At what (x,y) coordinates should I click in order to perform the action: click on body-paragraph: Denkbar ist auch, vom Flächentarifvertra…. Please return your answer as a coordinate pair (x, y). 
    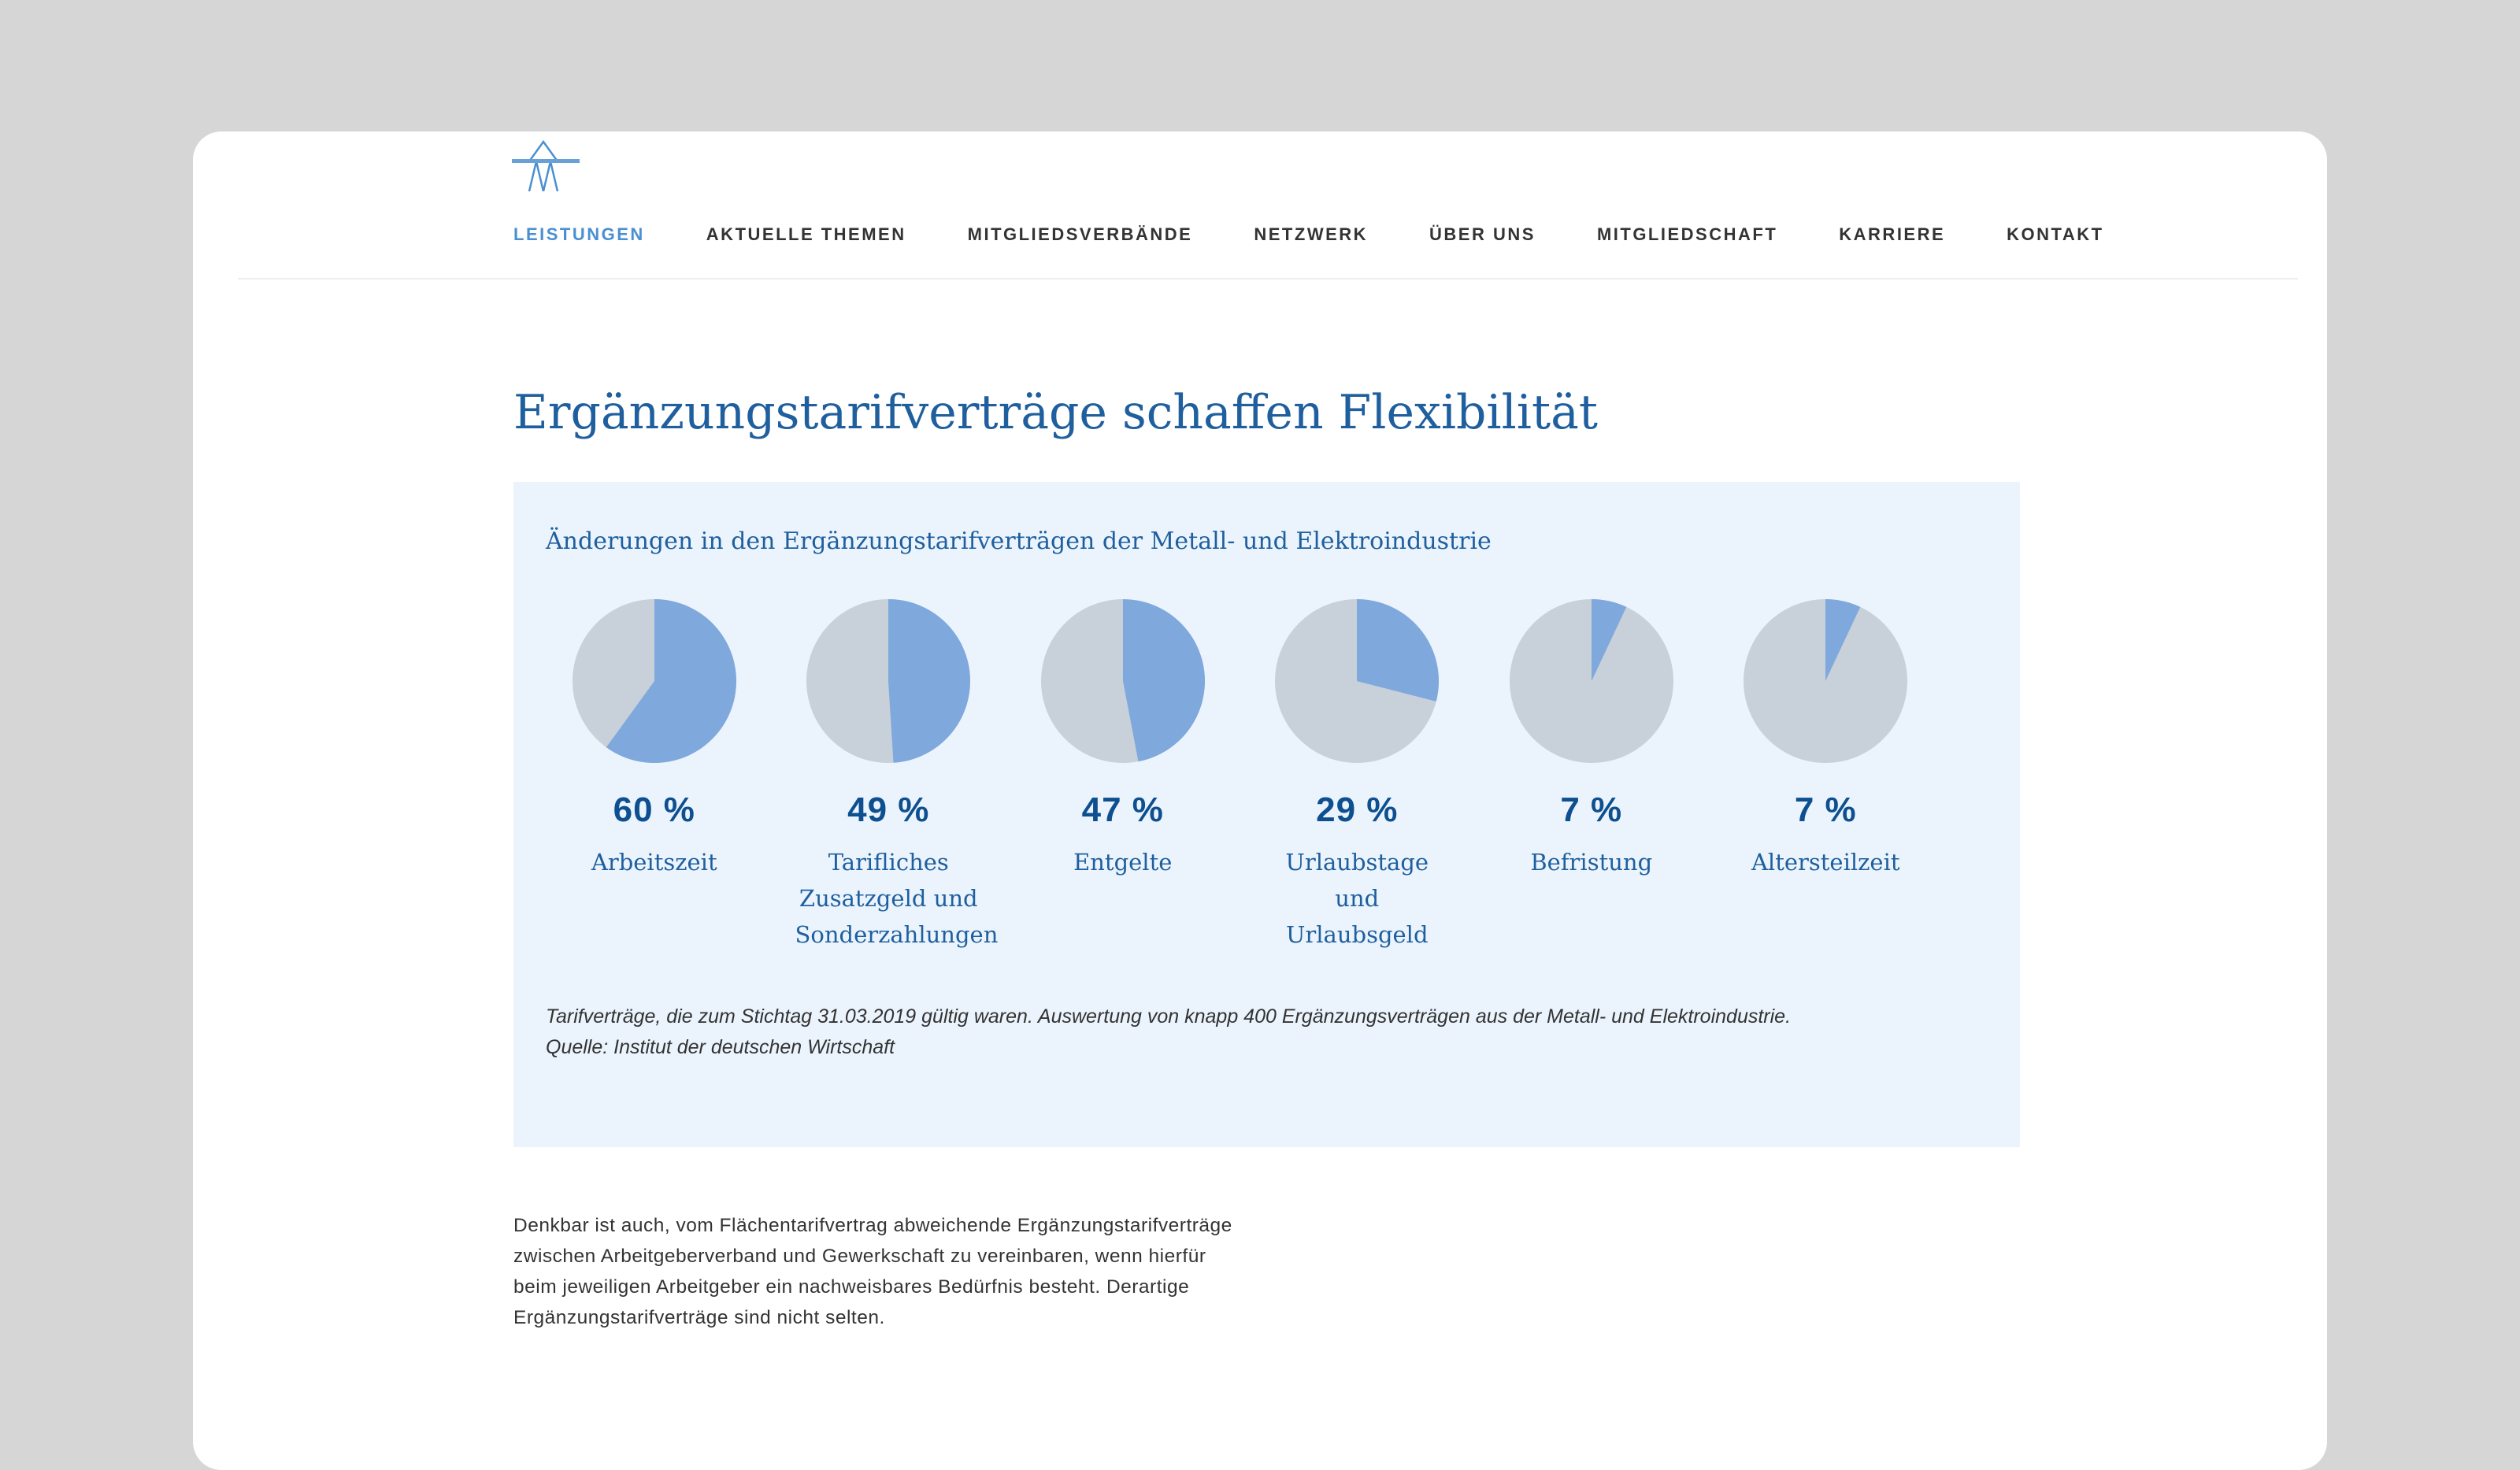
    Looking at the image, I should click on (872, 1271).